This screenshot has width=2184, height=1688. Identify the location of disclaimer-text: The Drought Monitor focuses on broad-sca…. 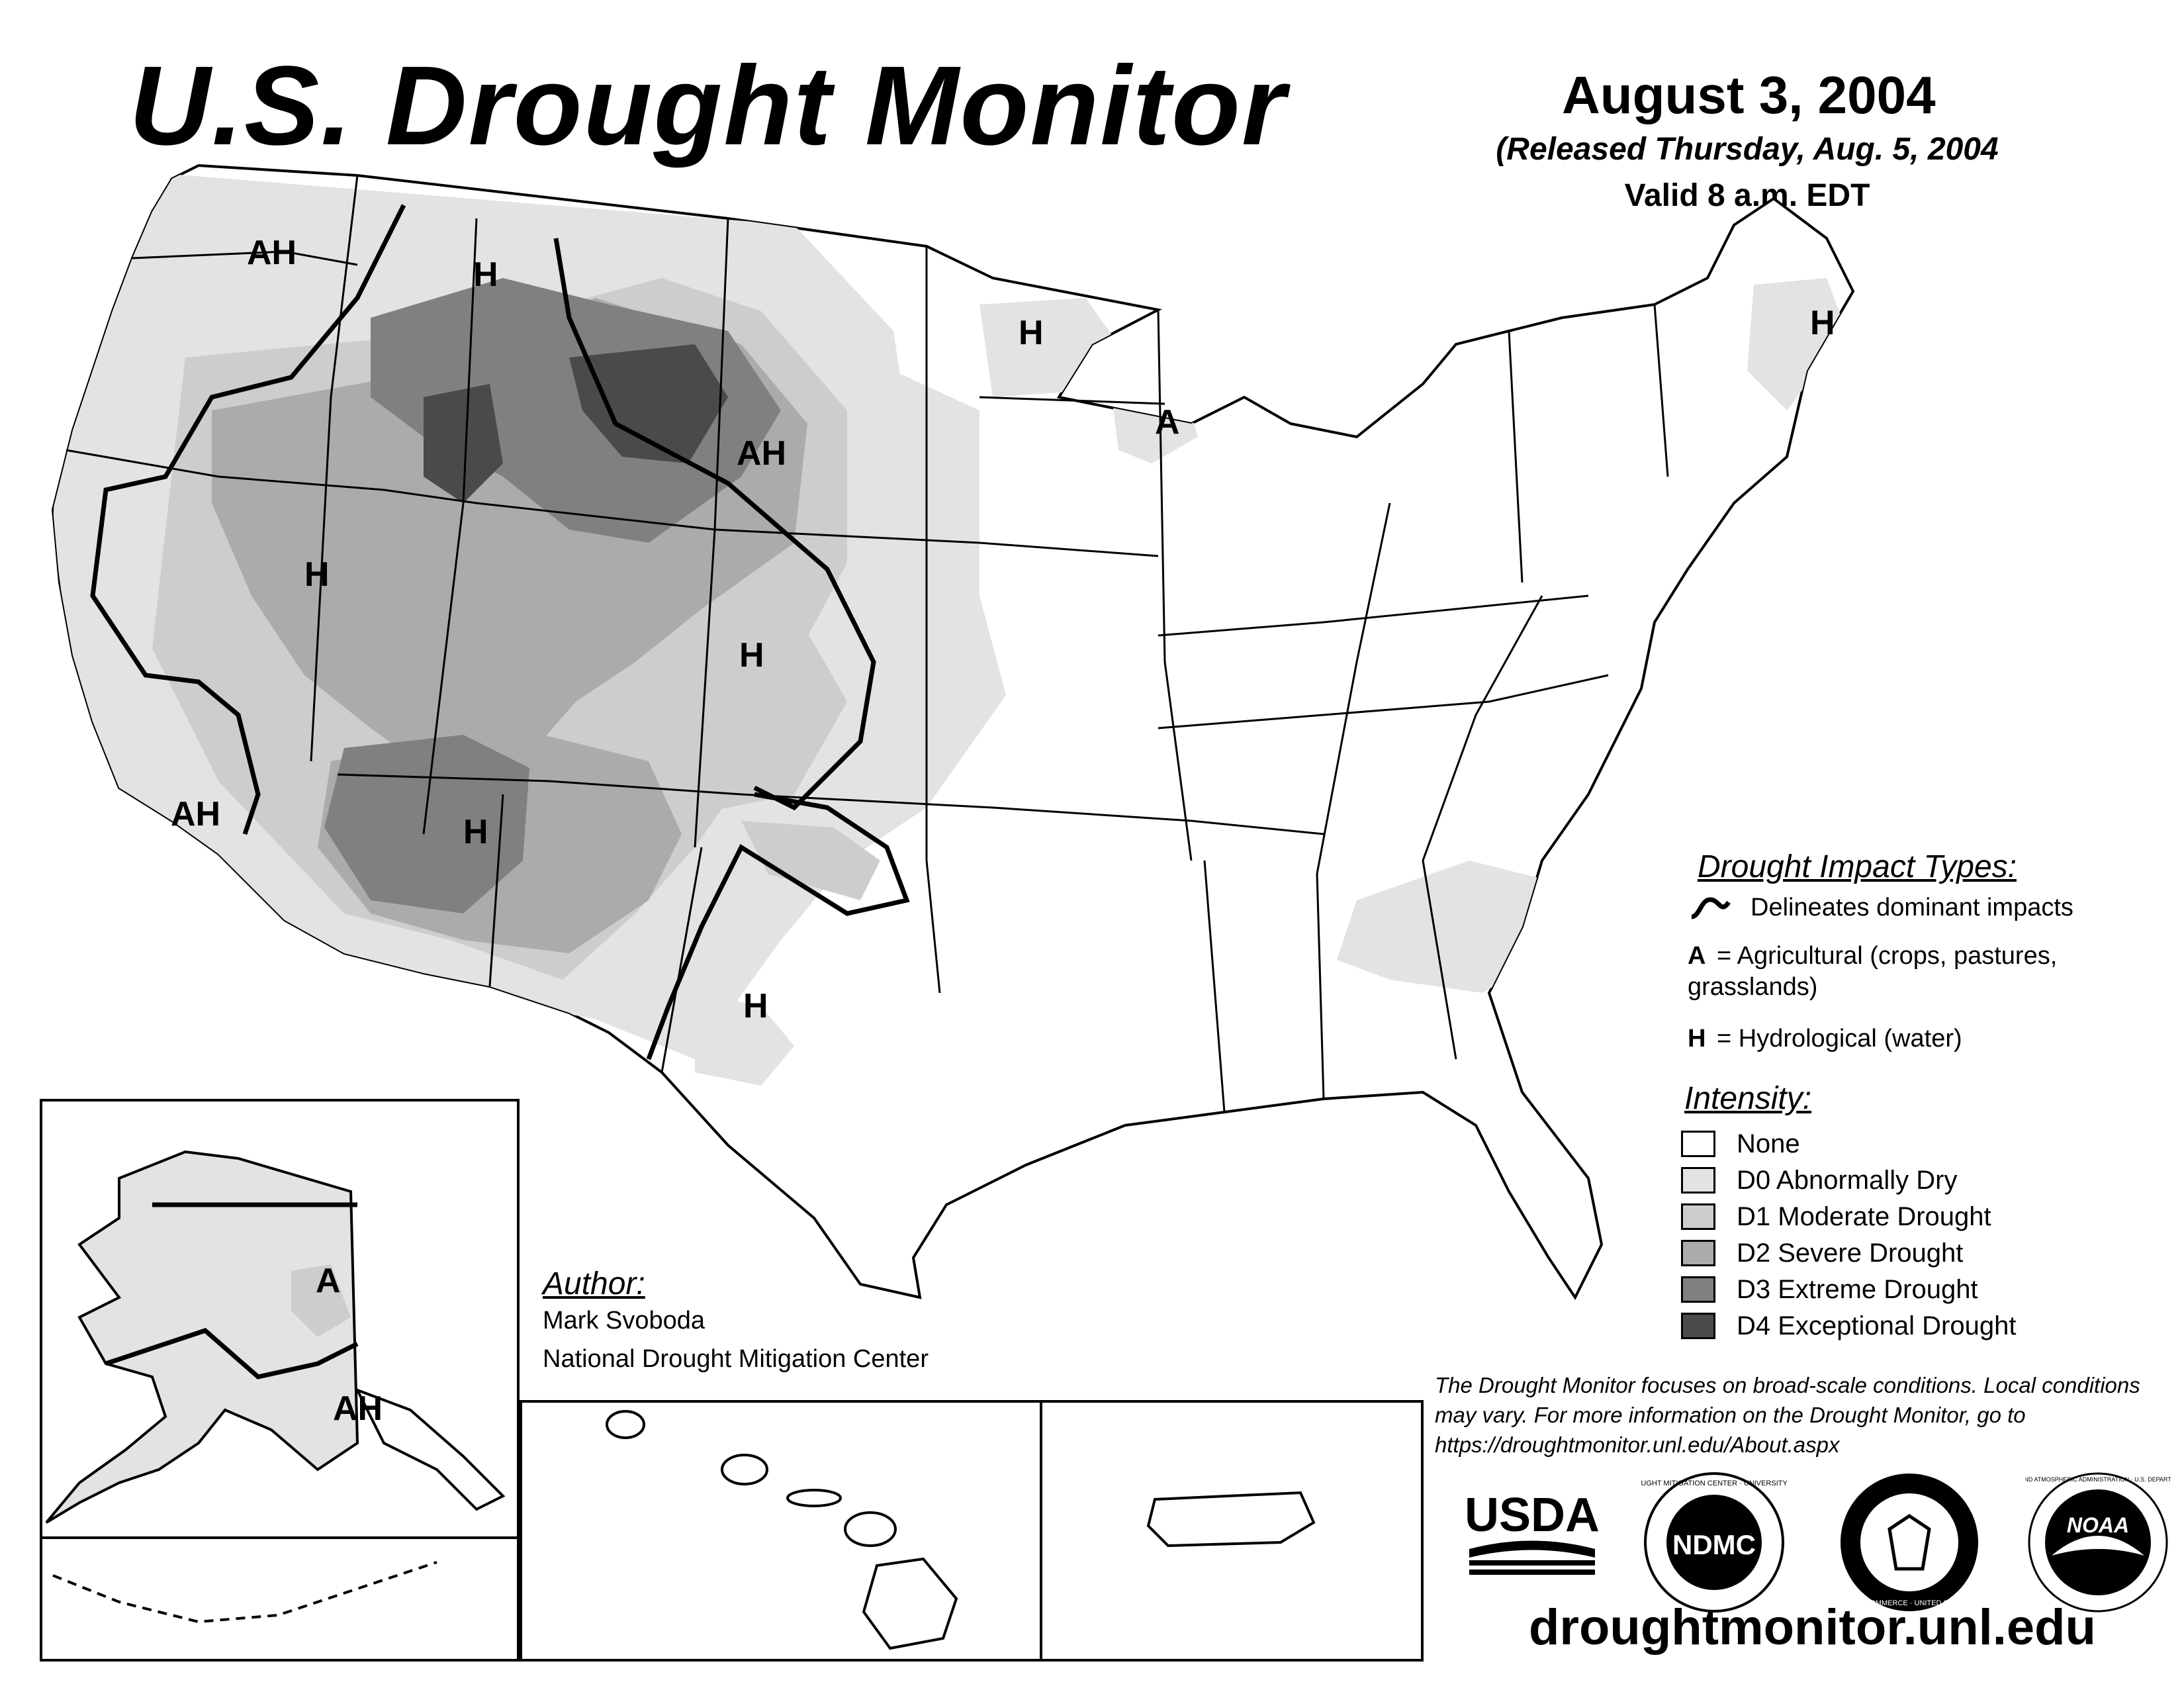
(1787, 1415).